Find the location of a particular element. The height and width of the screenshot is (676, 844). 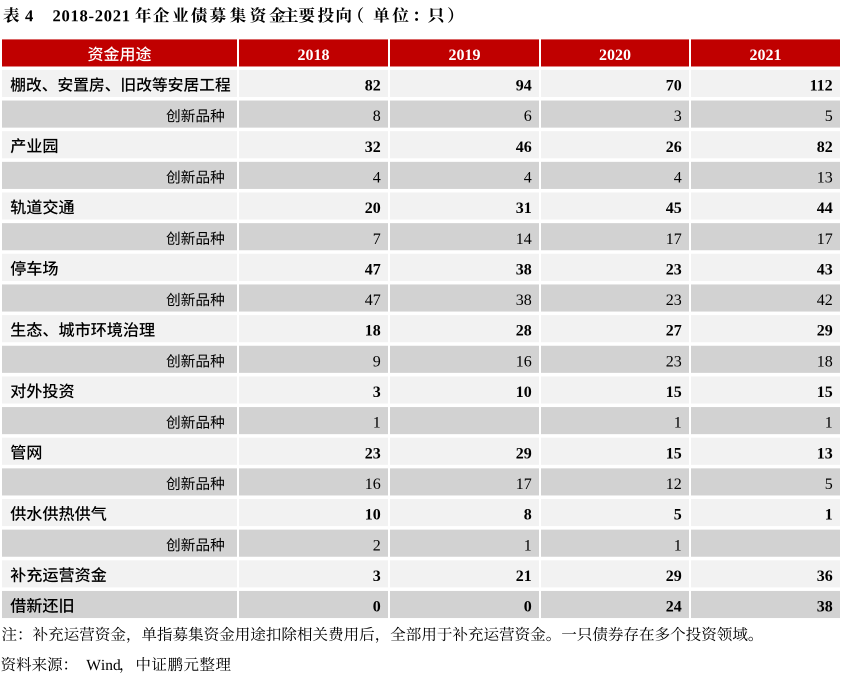

svg-text: 94 is located at coordinates (524, 86).